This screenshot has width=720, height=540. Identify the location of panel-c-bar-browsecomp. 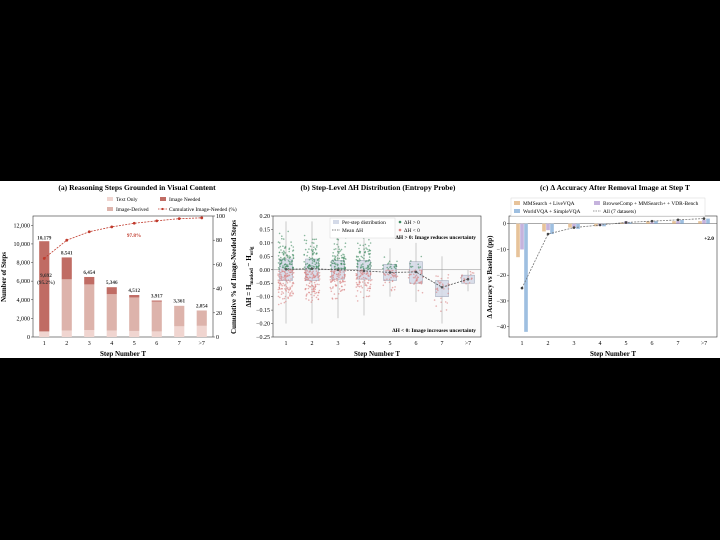
(652, 223).